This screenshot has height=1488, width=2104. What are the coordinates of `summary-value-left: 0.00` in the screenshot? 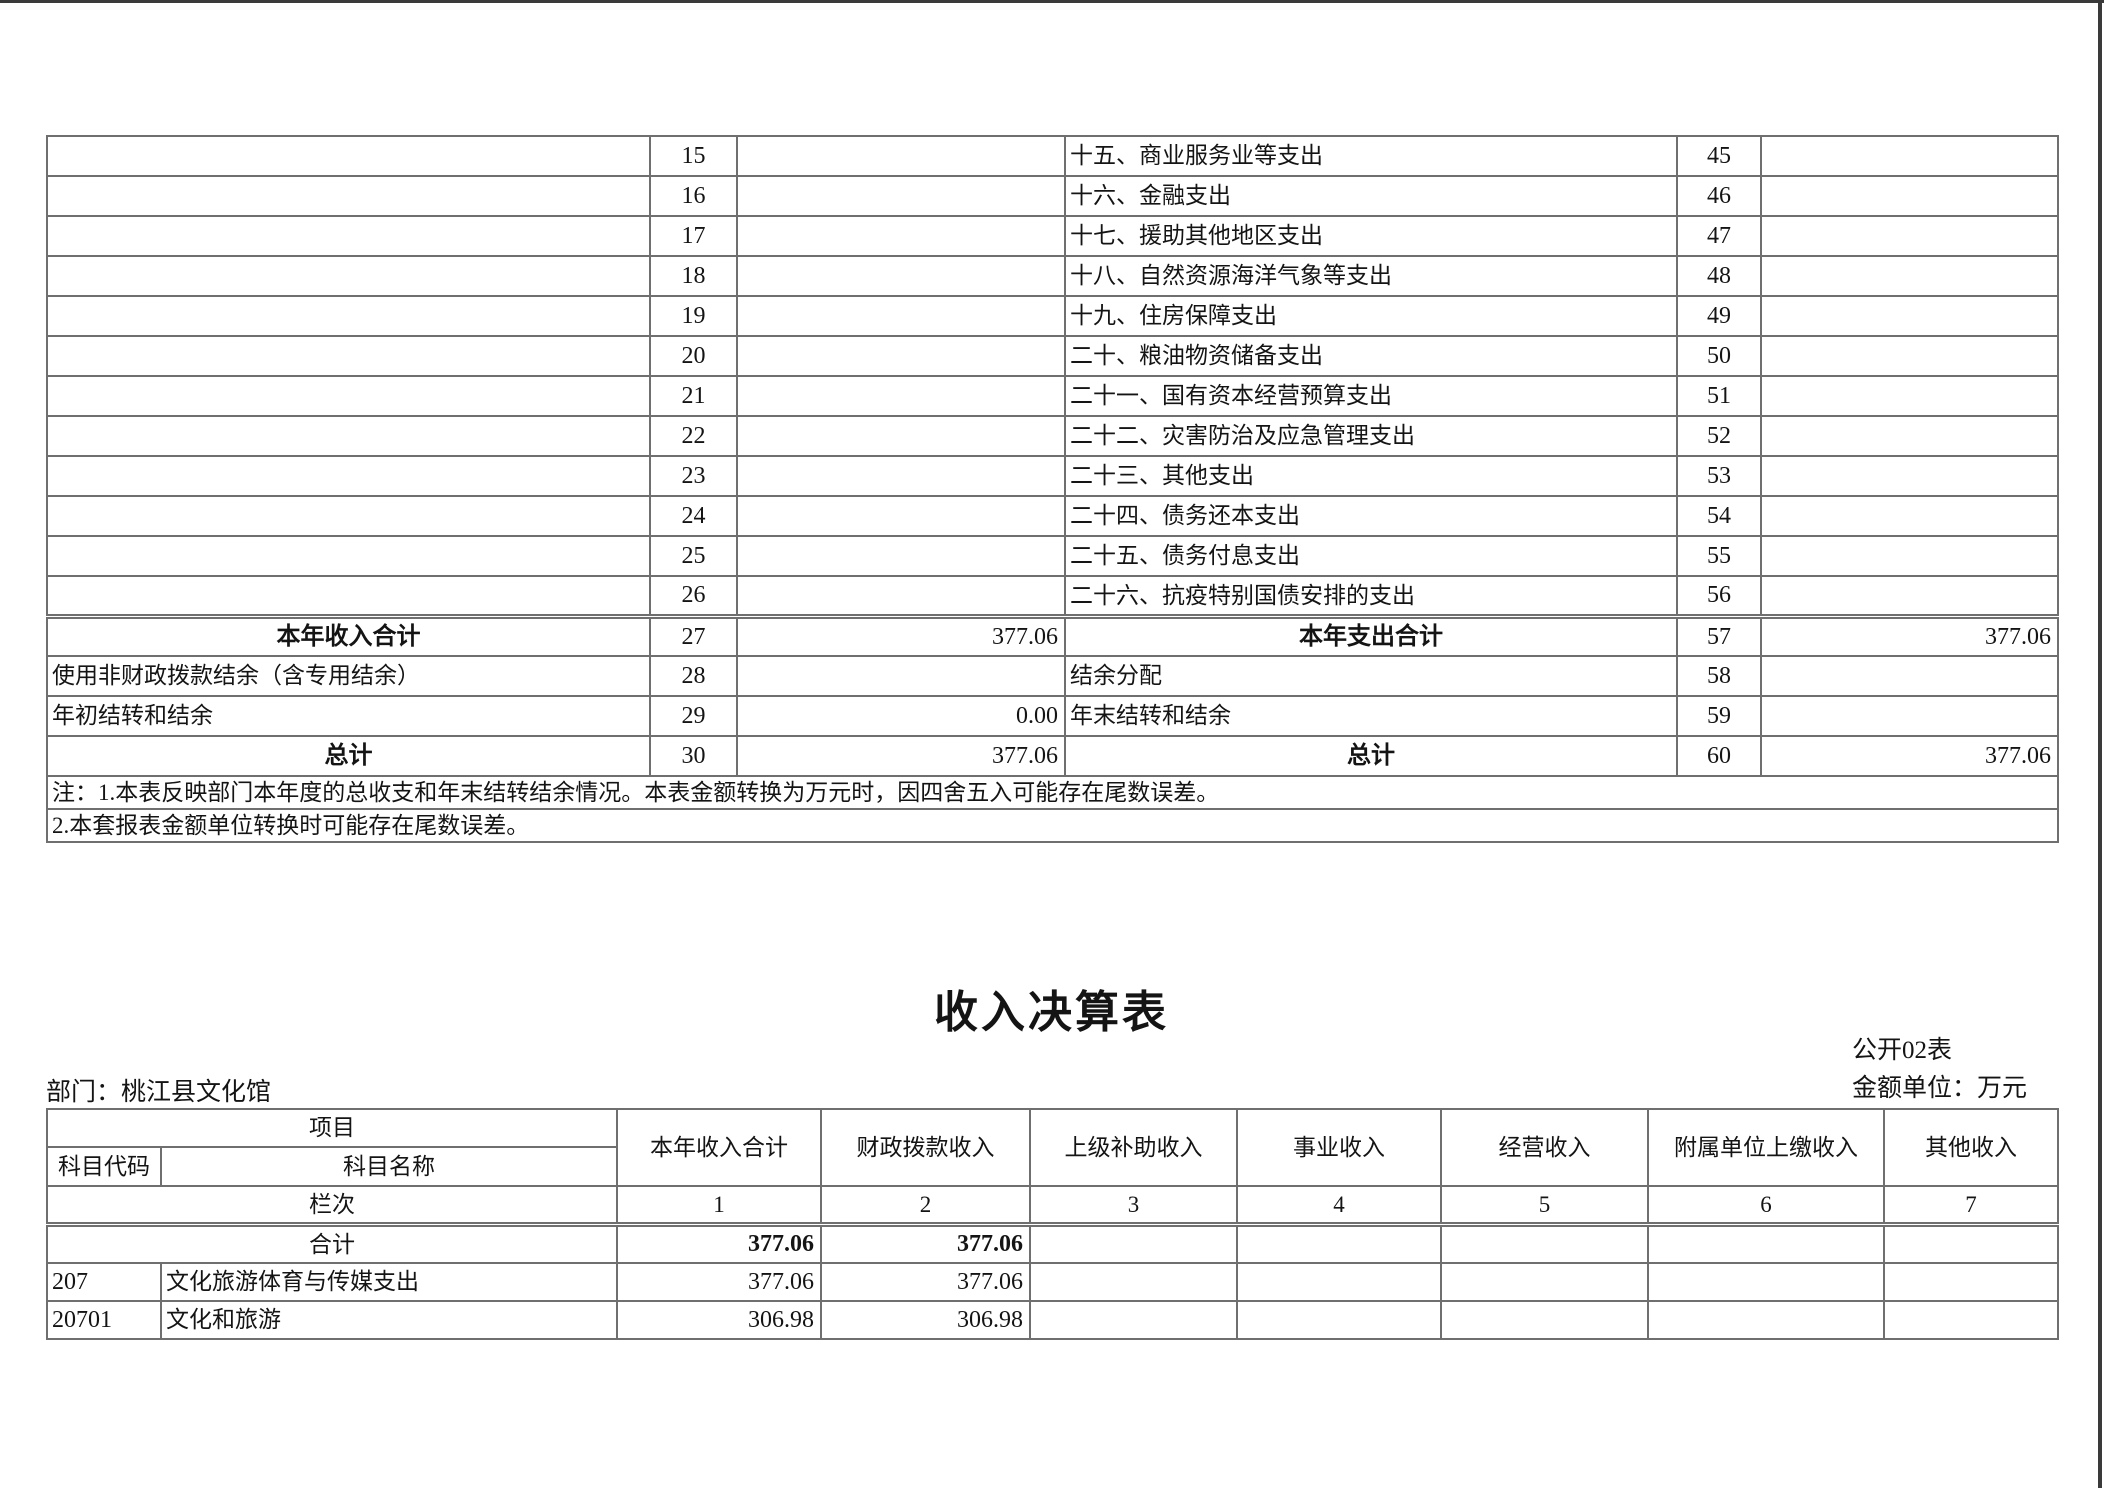 It's located at (901, 716).